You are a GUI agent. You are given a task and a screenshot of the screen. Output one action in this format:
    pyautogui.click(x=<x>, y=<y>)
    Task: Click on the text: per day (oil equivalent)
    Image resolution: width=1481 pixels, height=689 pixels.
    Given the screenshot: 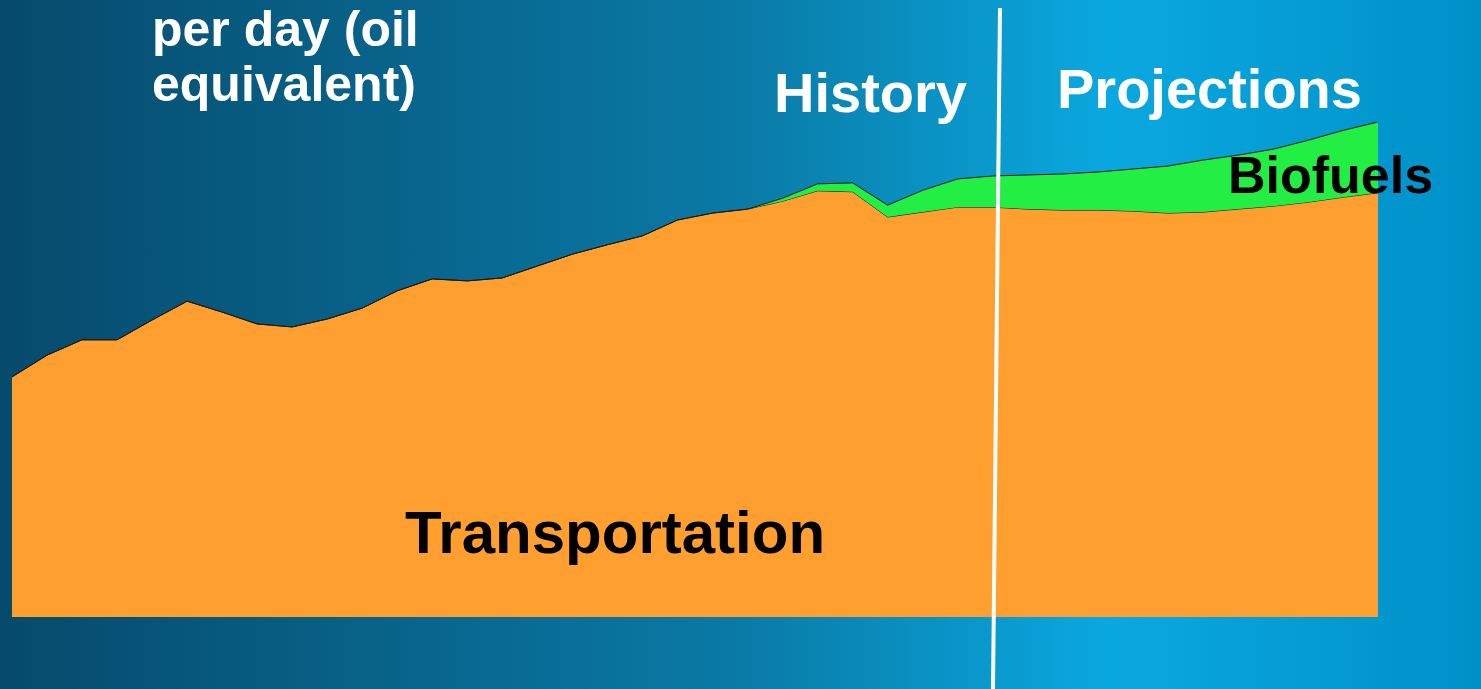 What is the action you would take?
    pyautogui.click(x=286, y=56)
    